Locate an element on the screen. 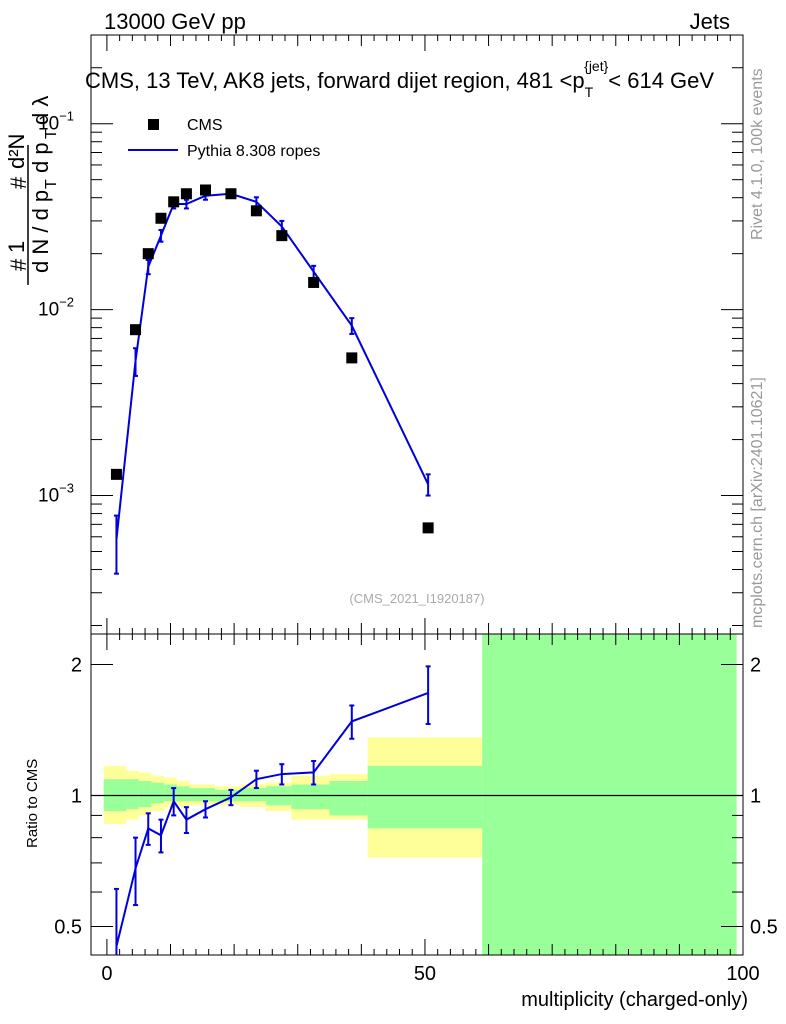  x-tick-label: 100 is located at coordinates (742, 974).